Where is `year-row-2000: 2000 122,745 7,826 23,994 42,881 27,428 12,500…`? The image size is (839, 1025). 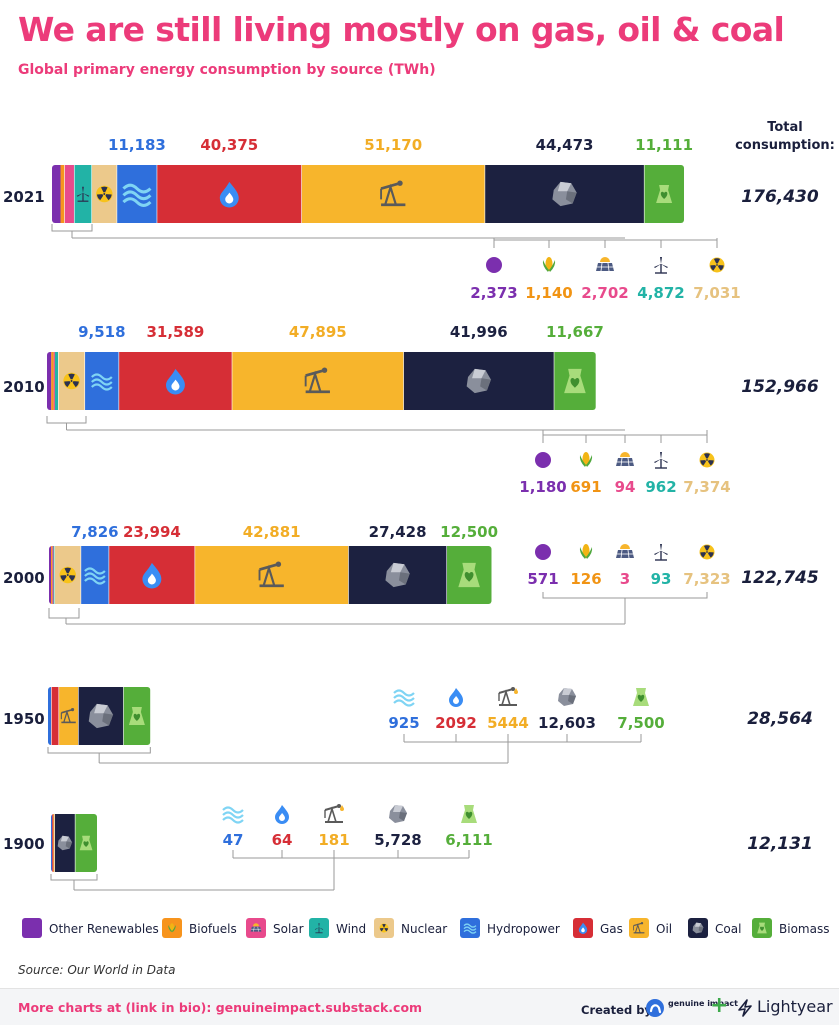 year-row-2000: 2000 122,745 7,826 23,994 42,881 27,428 12,500… is located at coordinates (411, 574).